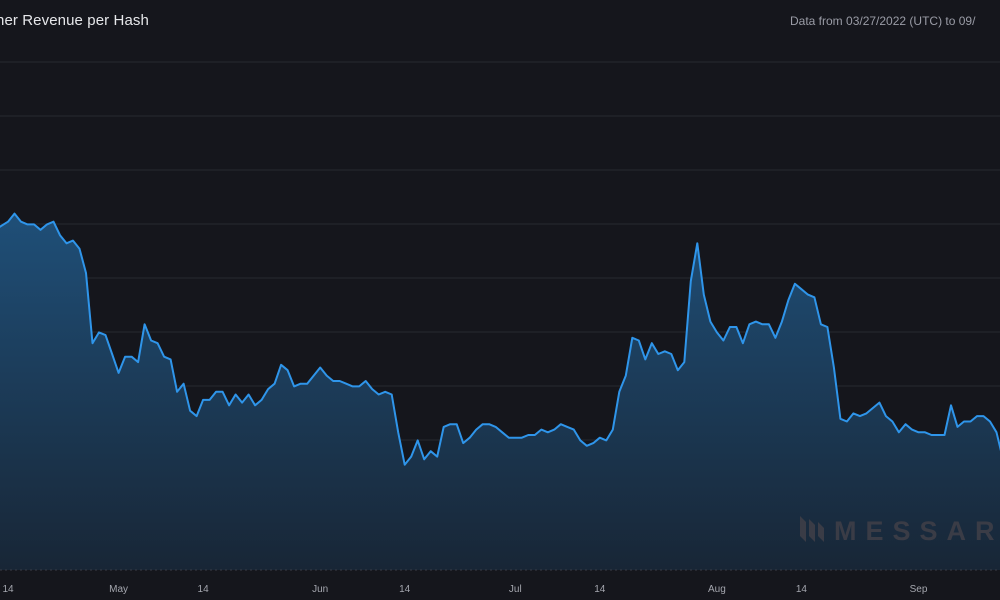 Image resolution: width=1000 pixels, height=600 pixels. I want to click on x-tick-label: Jul, so click(515, 589).